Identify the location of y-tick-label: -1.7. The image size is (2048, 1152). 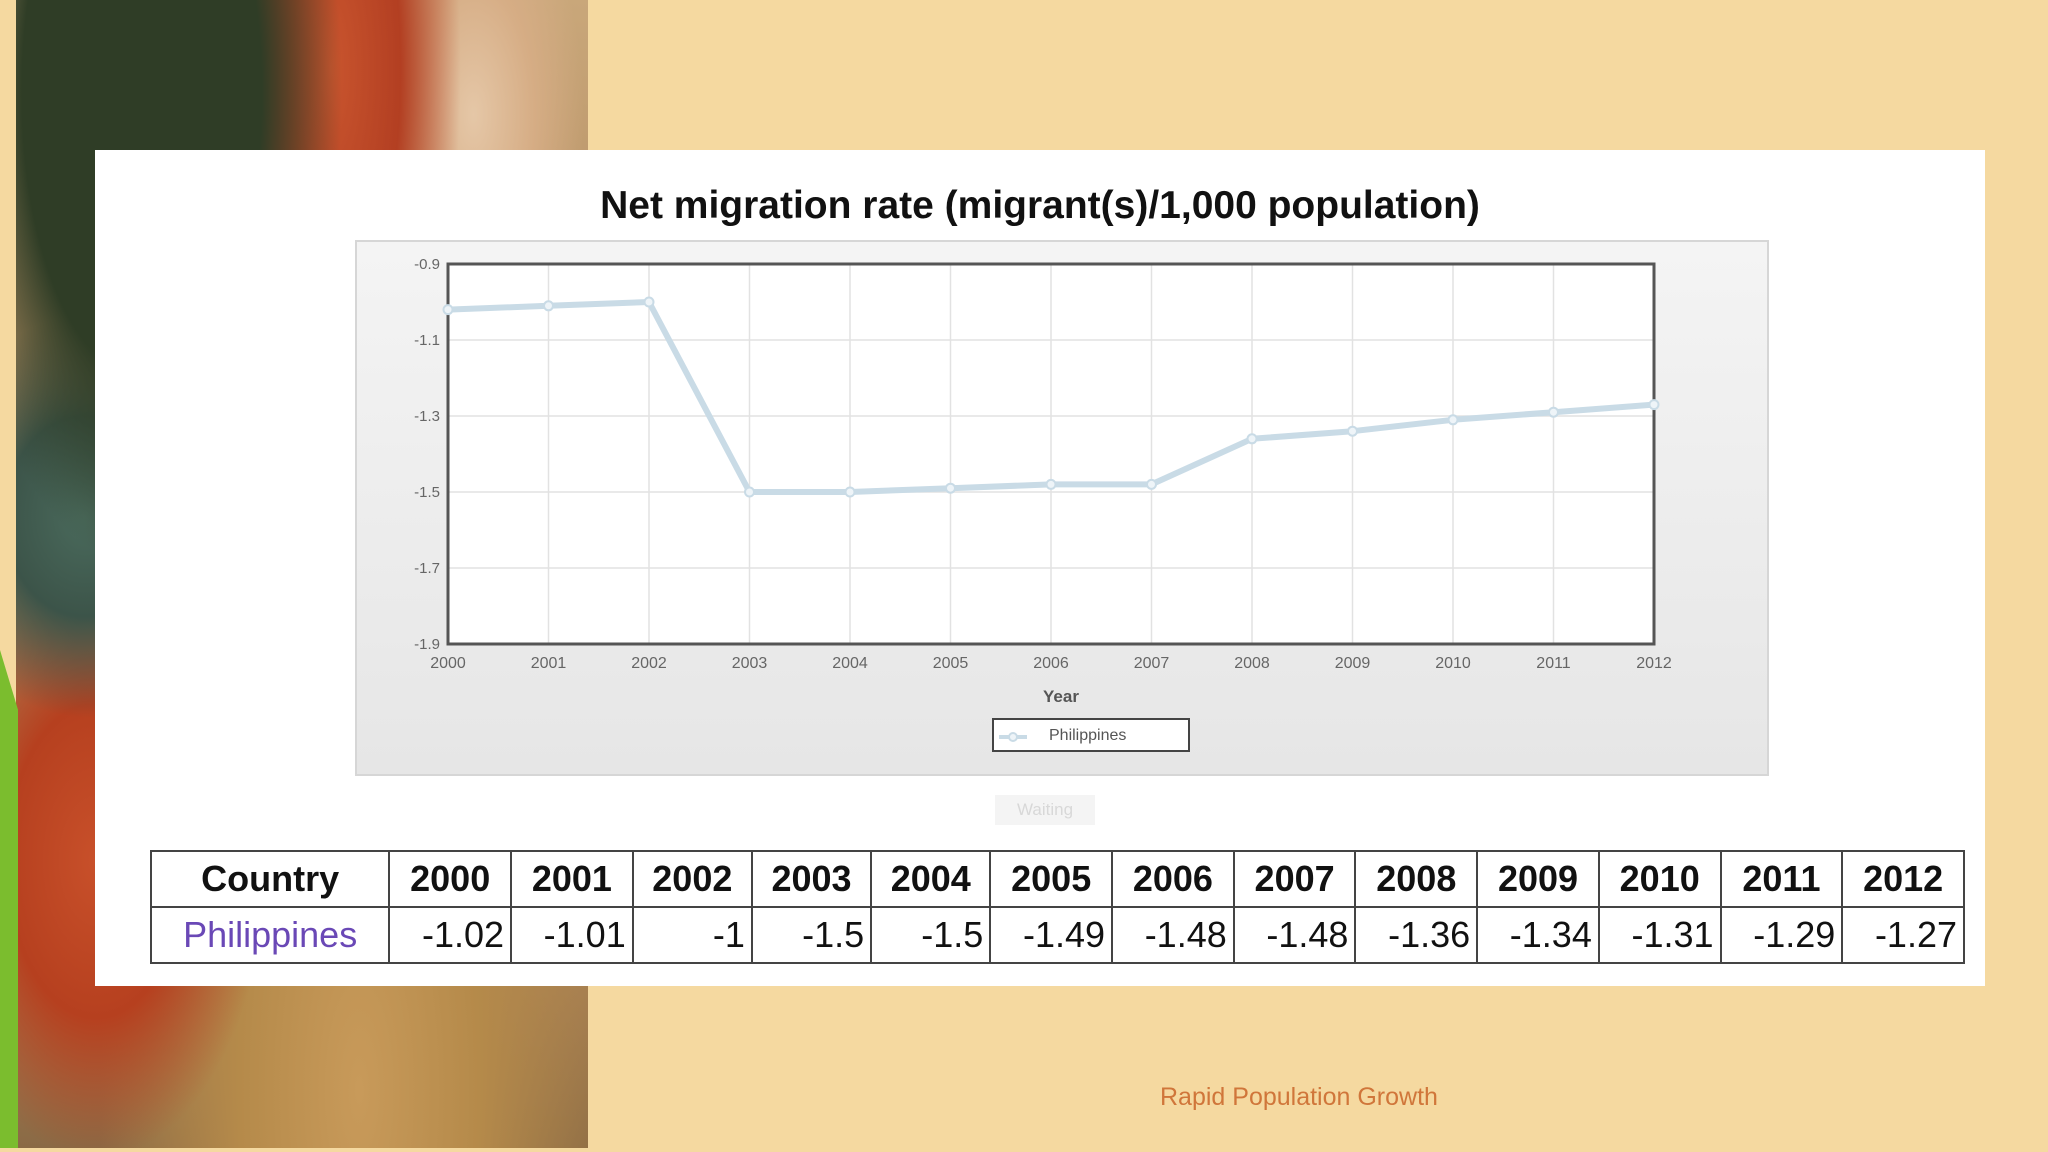
(427, 568).